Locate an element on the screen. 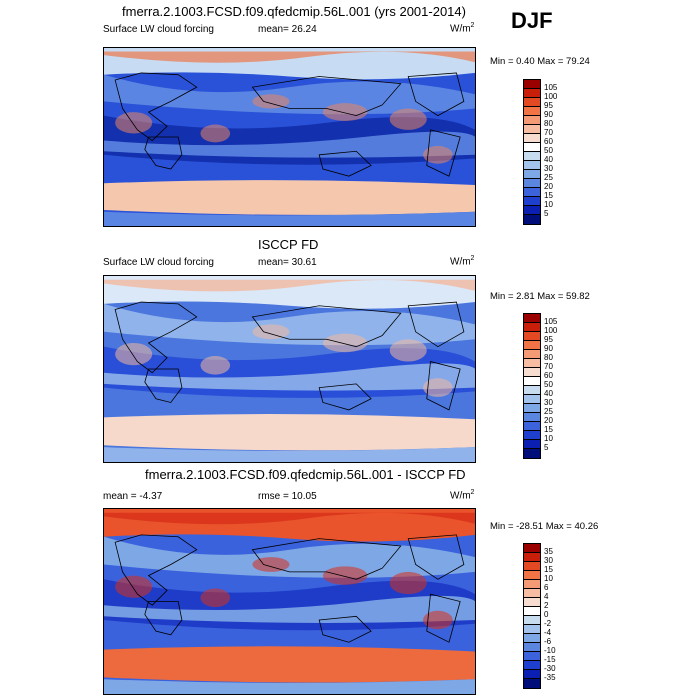 This screenshot has width=700, height=700. colorbar-level-label: -15 is located at coordinates (550, 659).